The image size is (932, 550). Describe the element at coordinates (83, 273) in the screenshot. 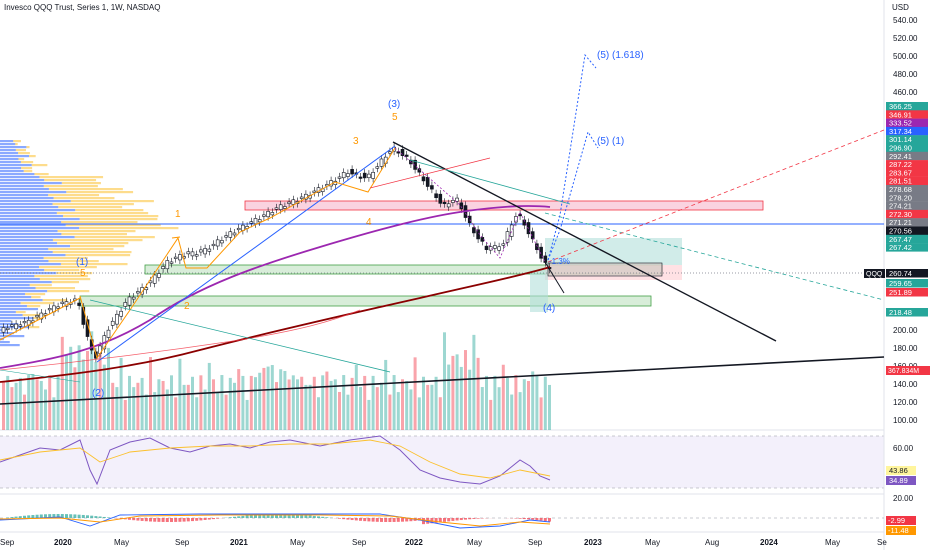

I see `wave1-sub: 5` at that location.